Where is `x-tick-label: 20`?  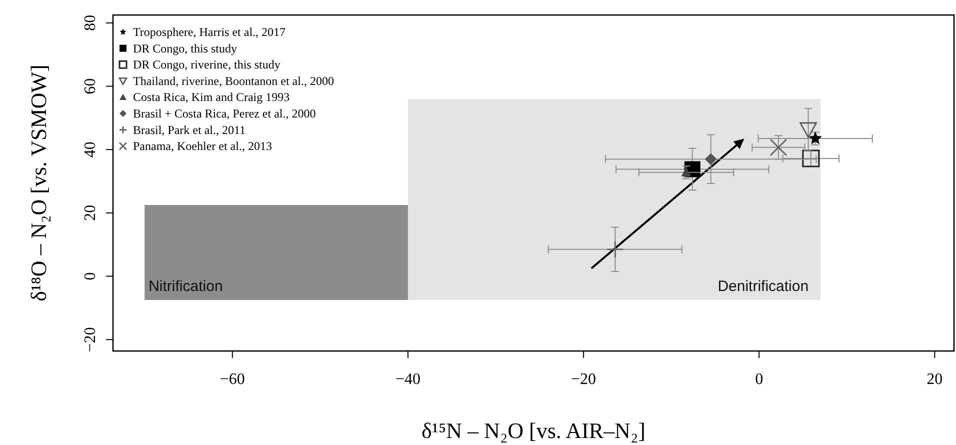 x-tick-label: 20 is located at coordinates (934, 379).